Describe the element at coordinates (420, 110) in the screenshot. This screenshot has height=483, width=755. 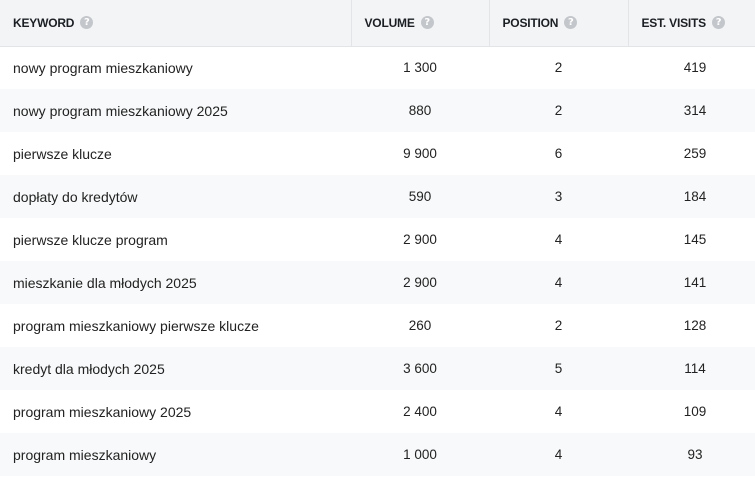
I see `volume-cell: 880` at that location.